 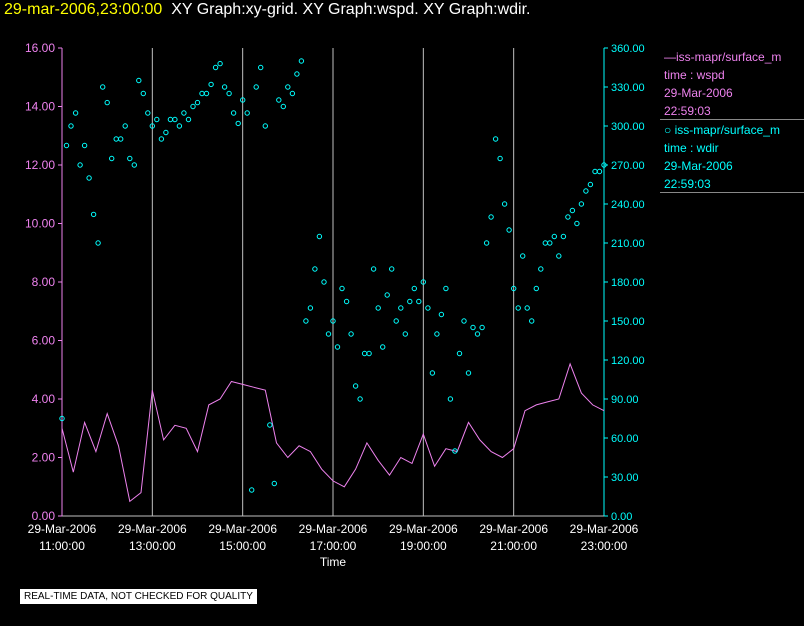 I want to click on legend-wspd-source: —iss-mapr/surface_m, so click(x=723, y=57).